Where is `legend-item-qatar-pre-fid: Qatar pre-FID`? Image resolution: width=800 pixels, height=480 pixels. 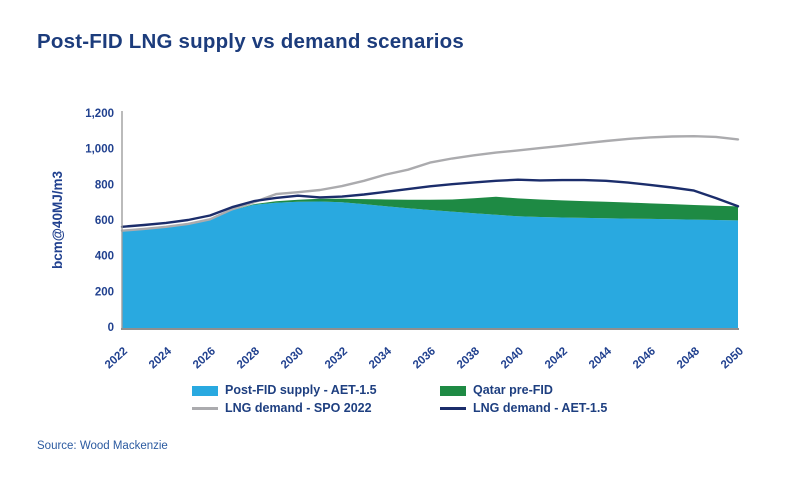 legend-item-qatar-pre-fid: Qatar pre-FID is located at coordinates (523, 390).